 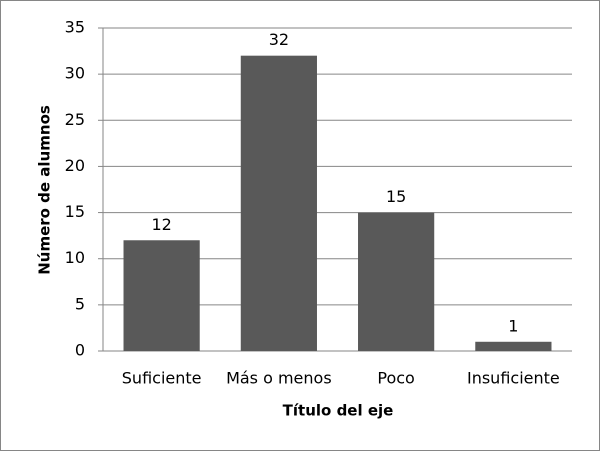 I want to click on data-label: 1, so click(x=513, y=325).